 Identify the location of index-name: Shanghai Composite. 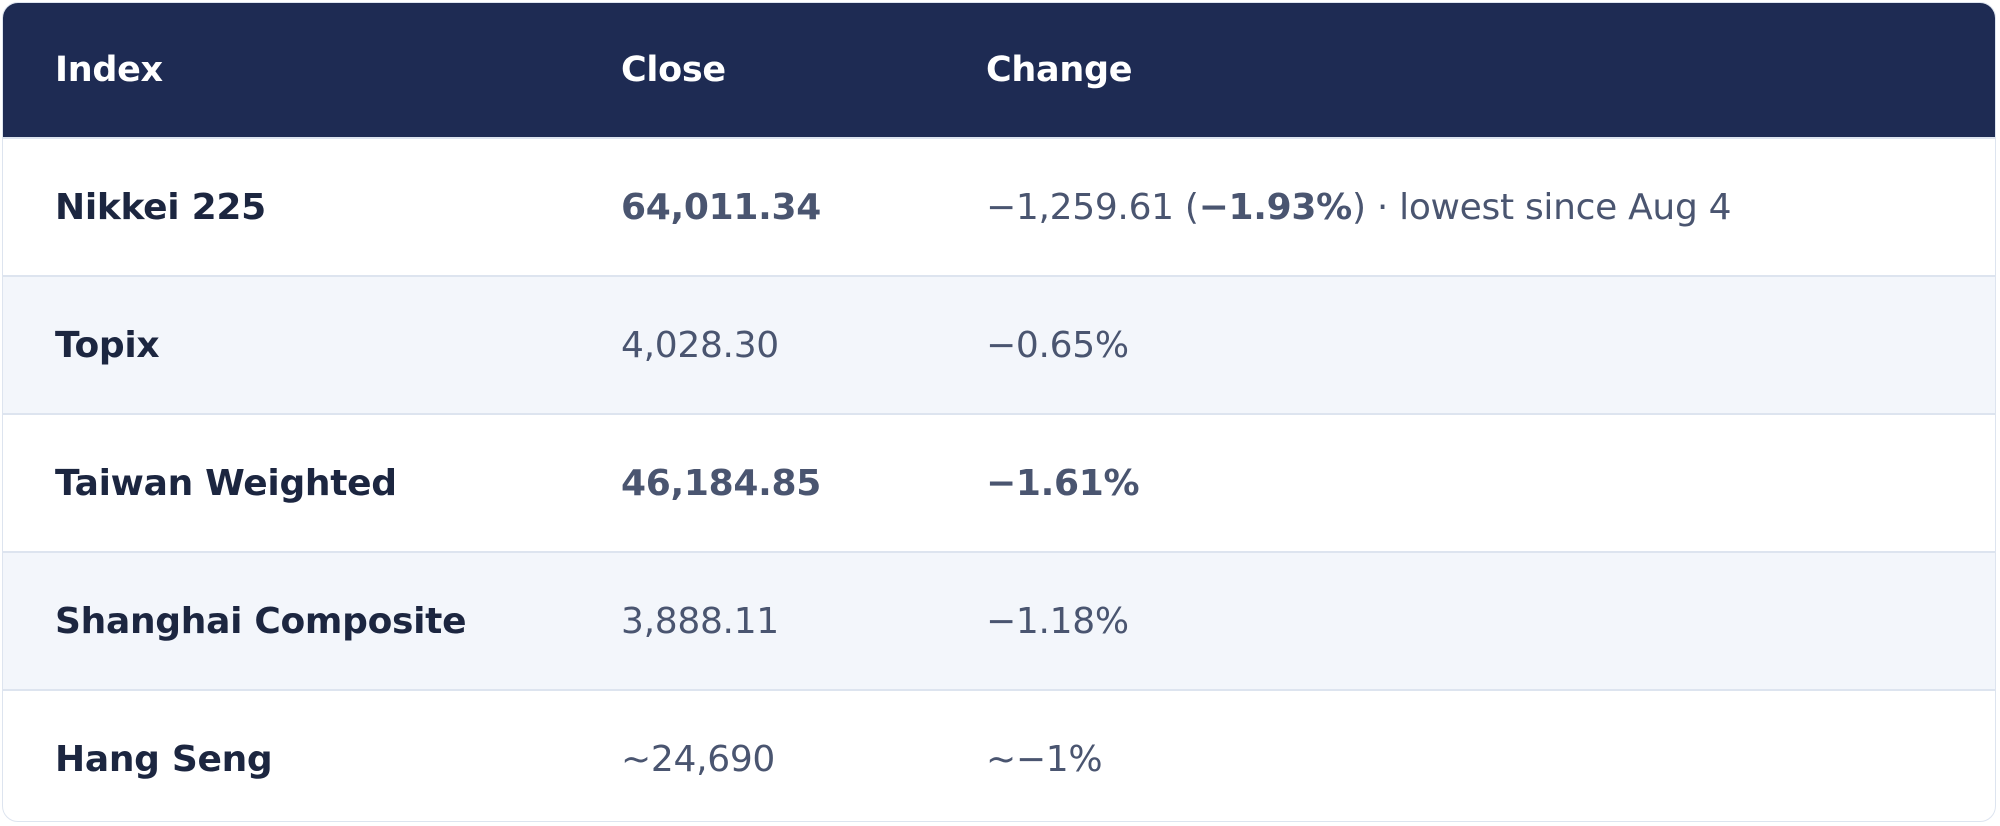
(261, 621).